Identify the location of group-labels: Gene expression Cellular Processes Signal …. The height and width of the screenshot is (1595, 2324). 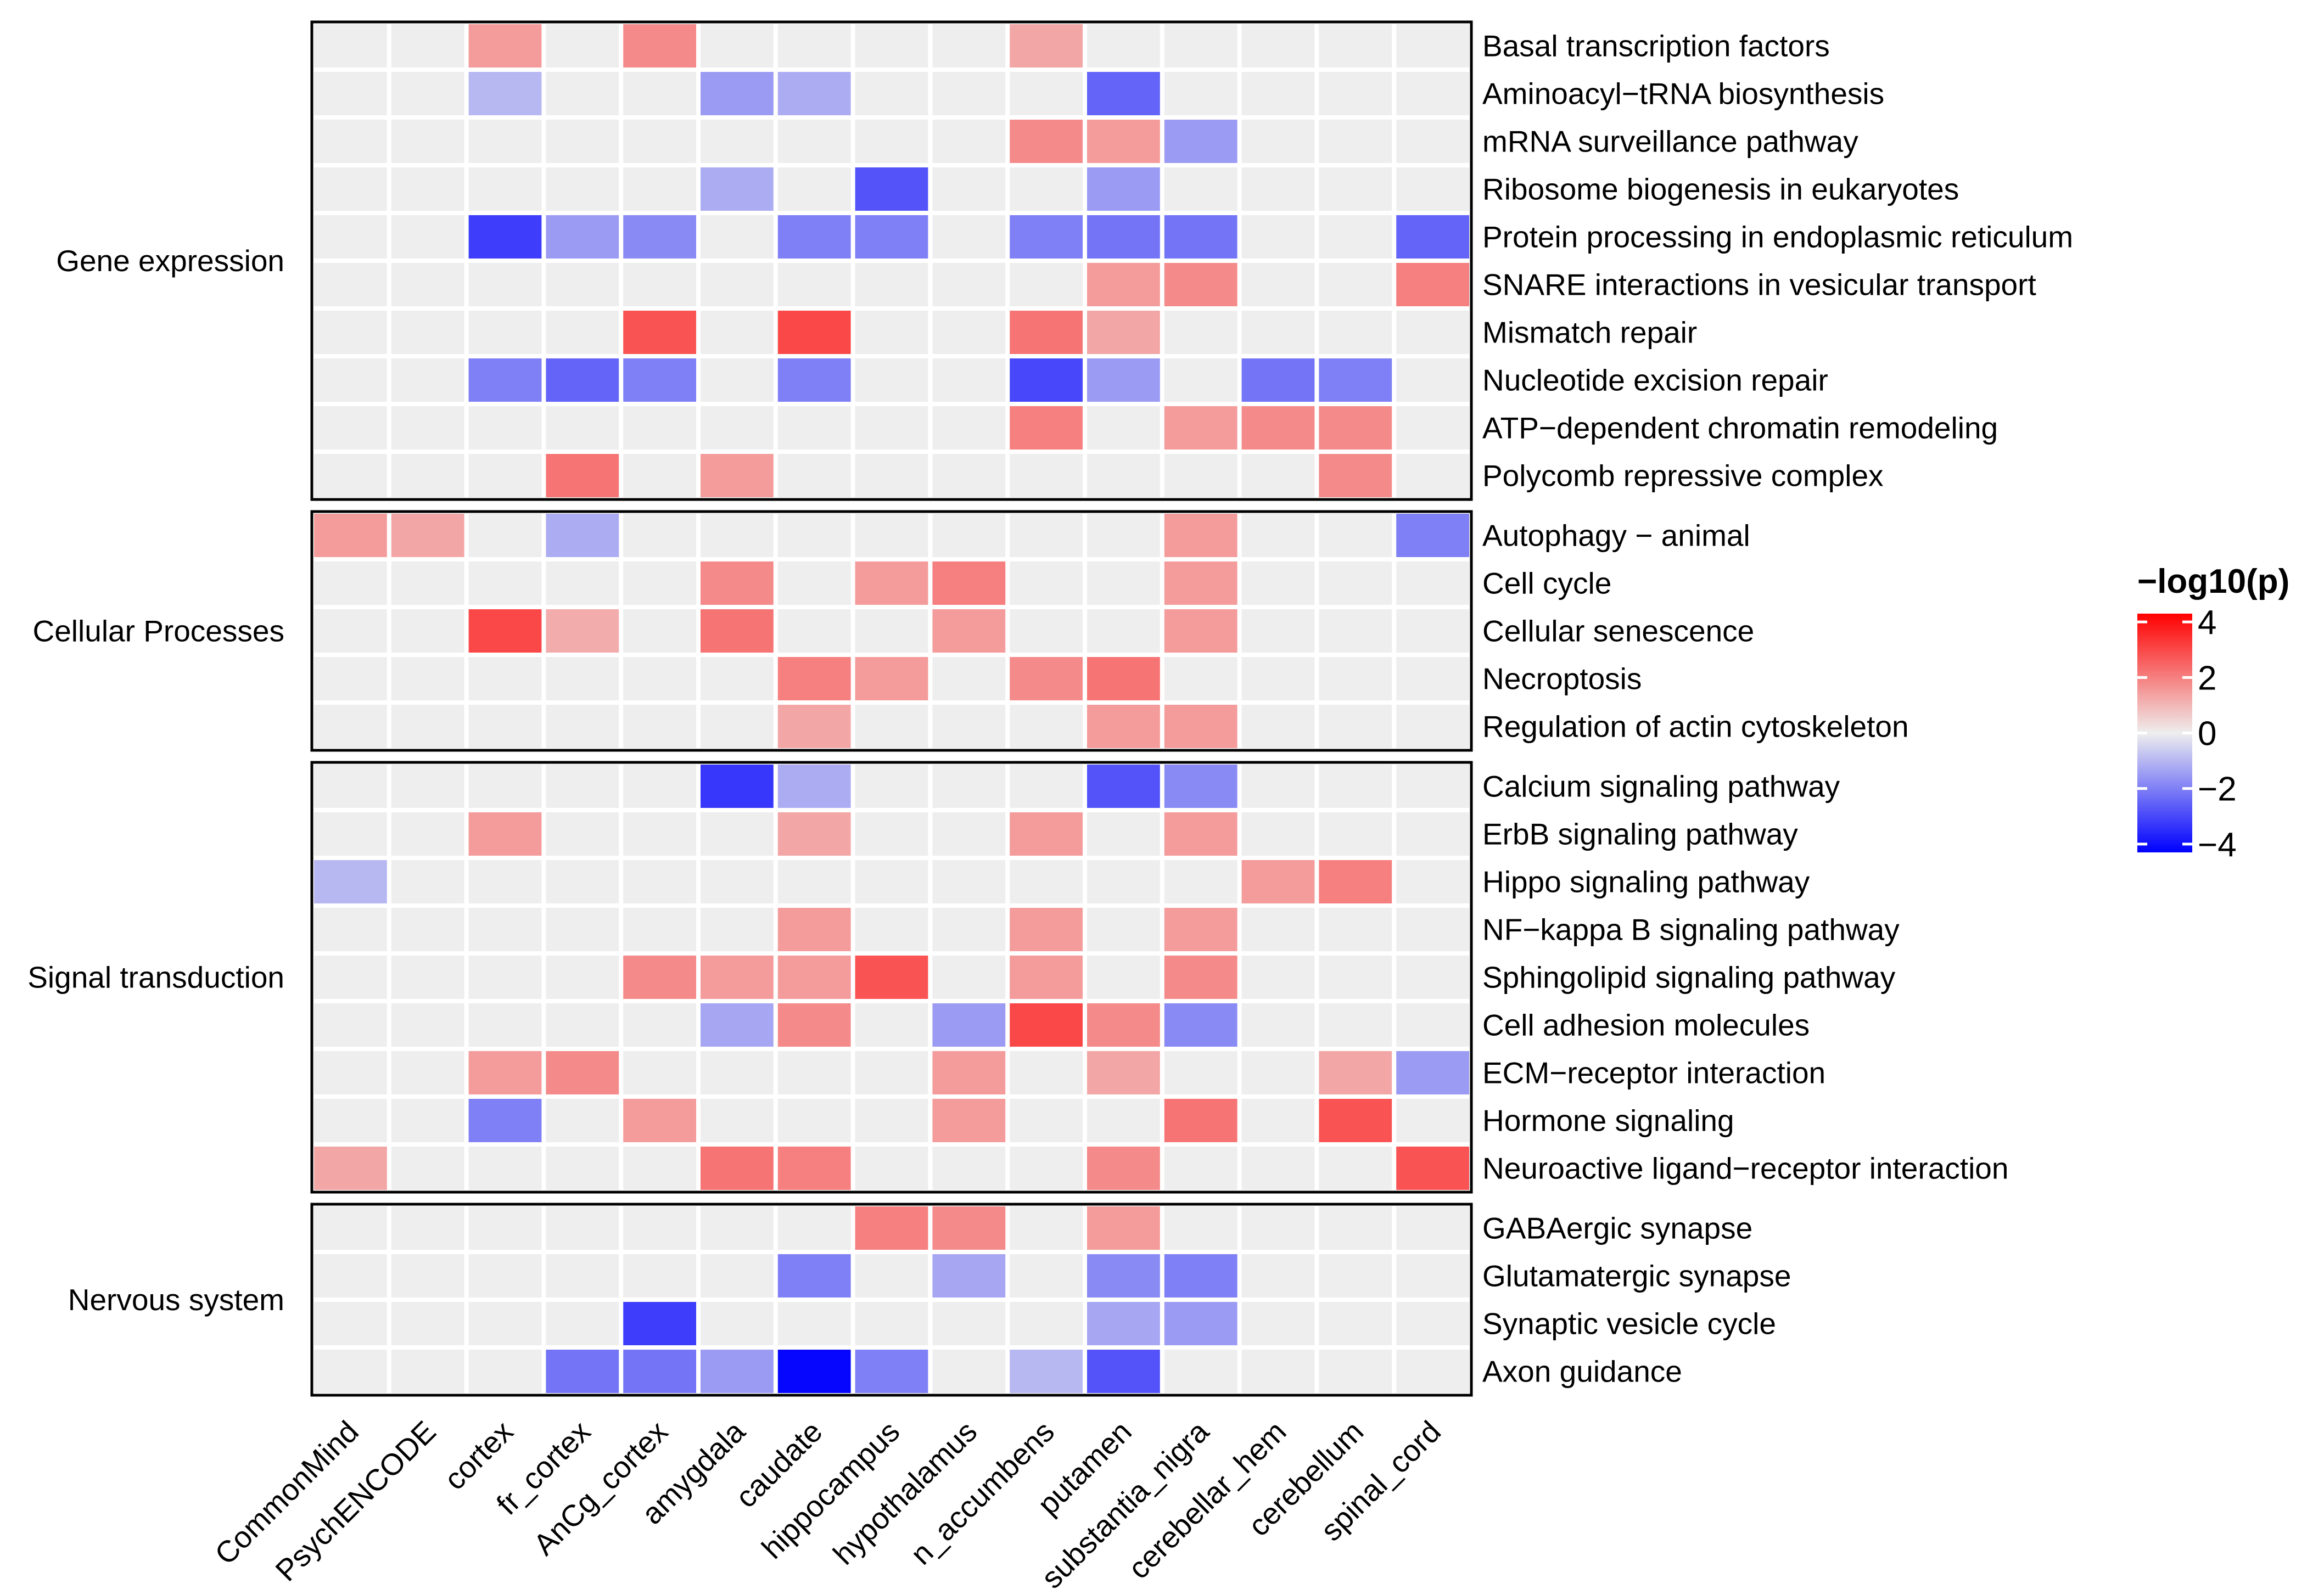
(155, 780).